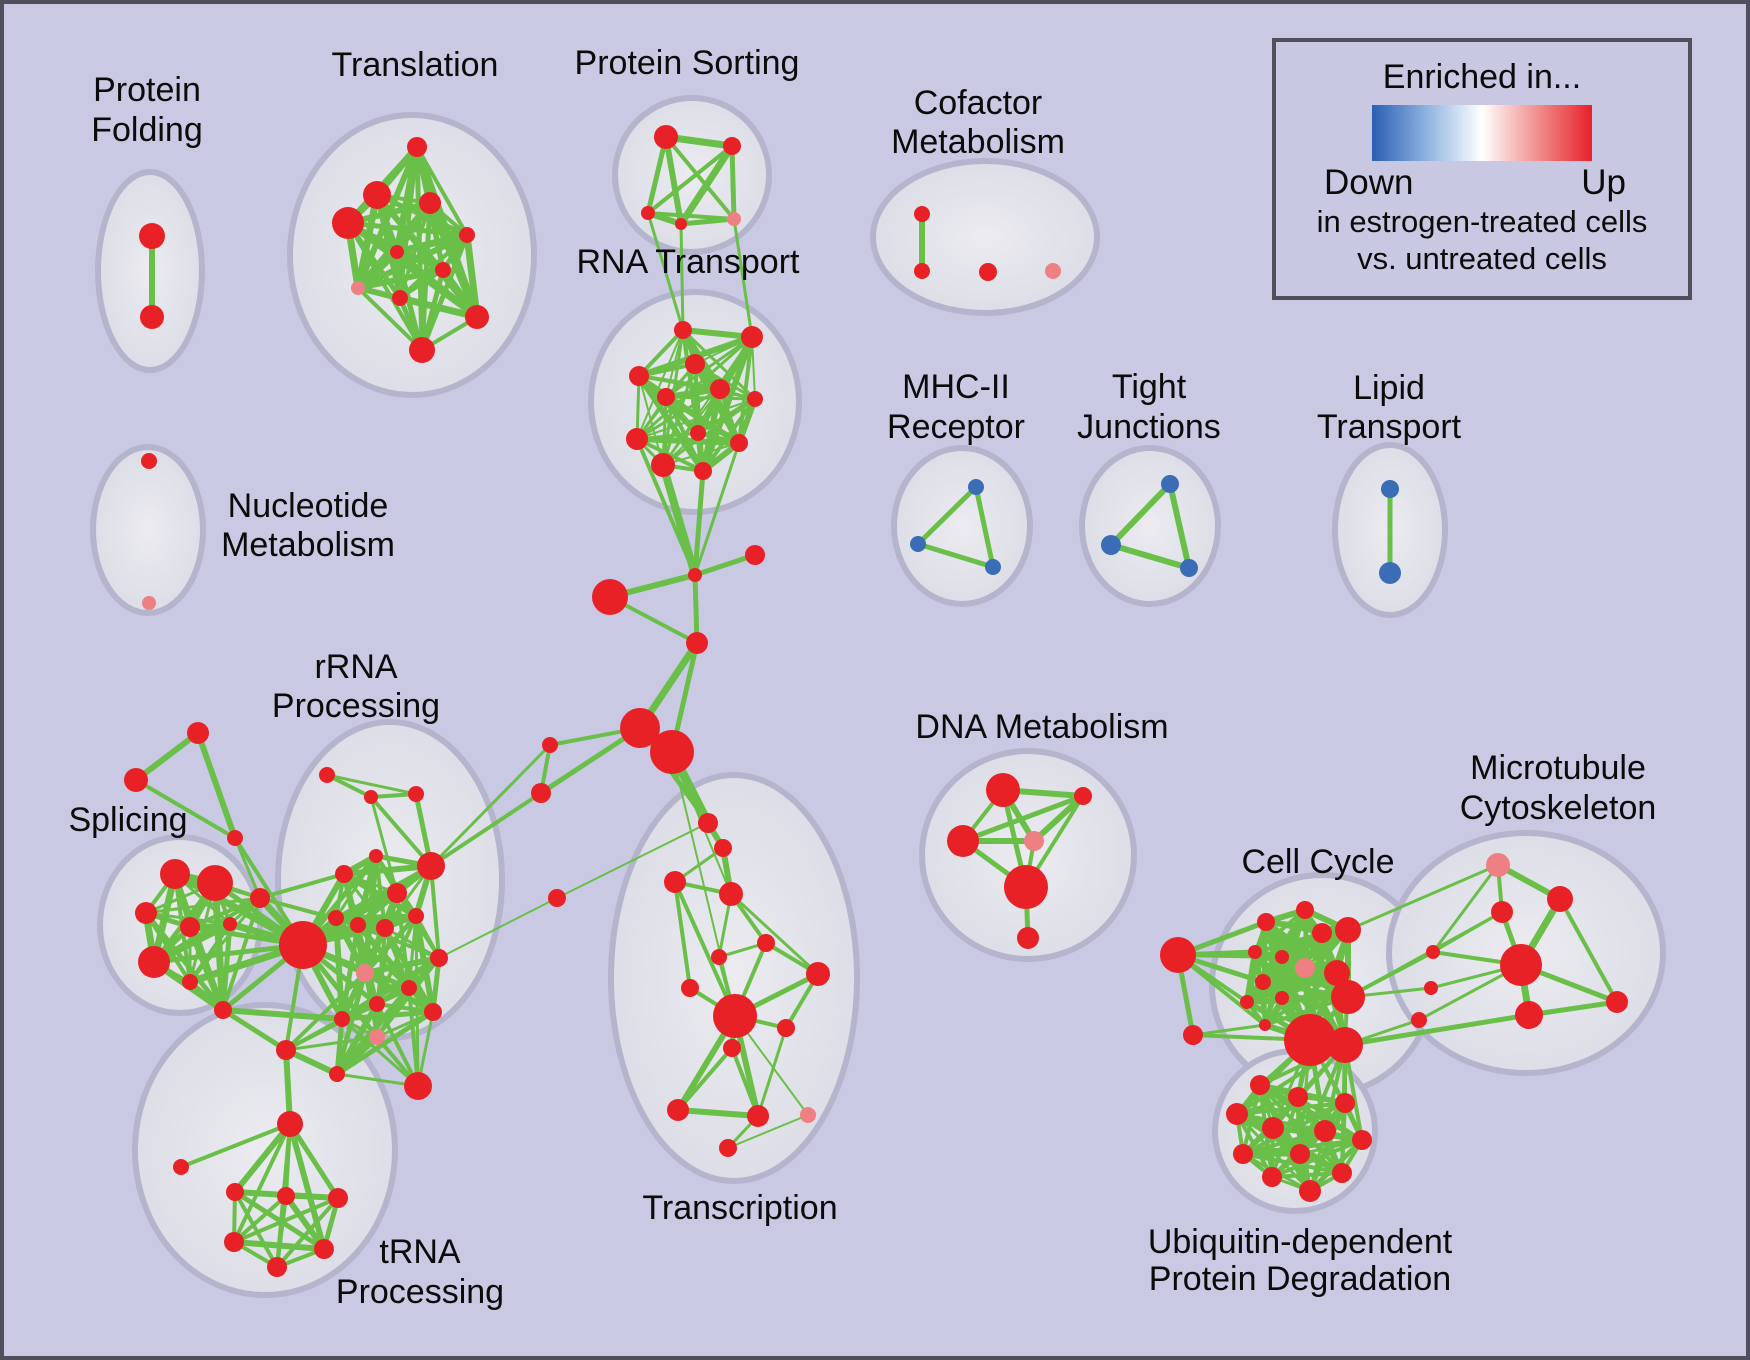  What do you see at coordinates (672, 752) in the screenshot?
I see `node-h2` at bounding box center [672, 752].